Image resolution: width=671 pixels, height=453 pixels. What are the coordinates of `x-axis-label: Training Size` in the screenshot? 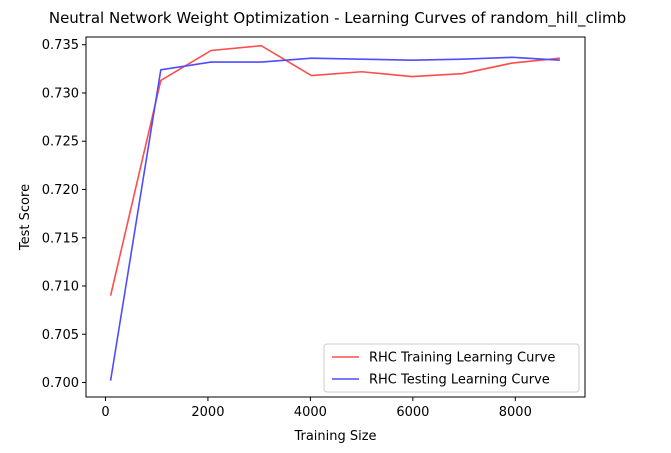 It's located at (334, 436).